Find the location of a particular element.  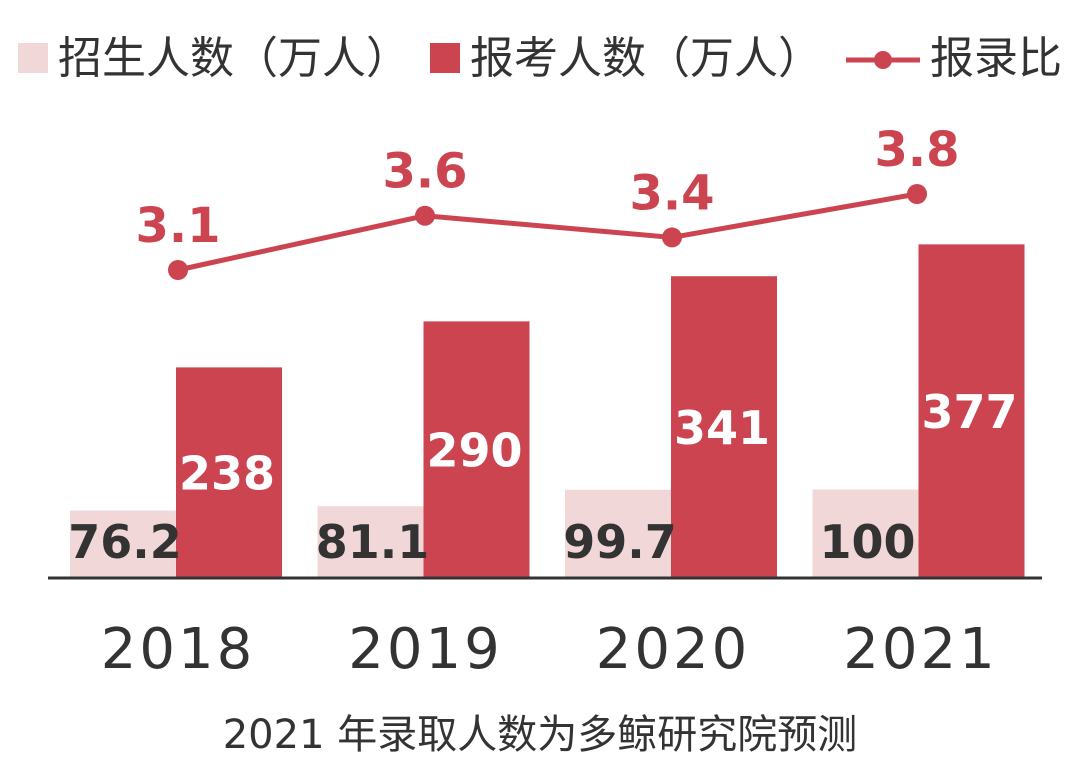

ratio-point-2018 is located at coordinates (178, 270).